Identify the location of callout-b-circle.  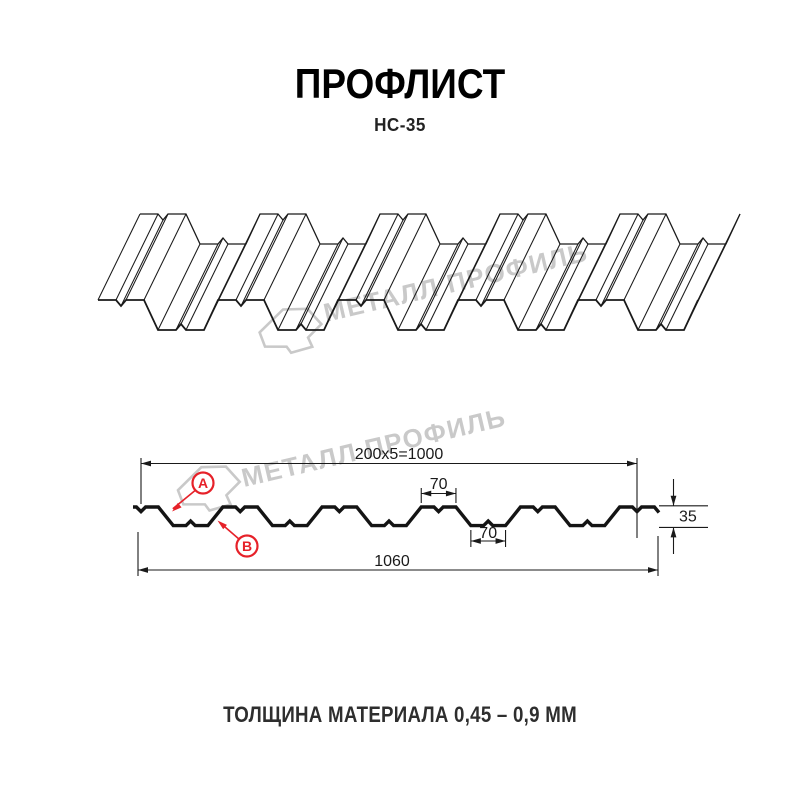
(247, 546).